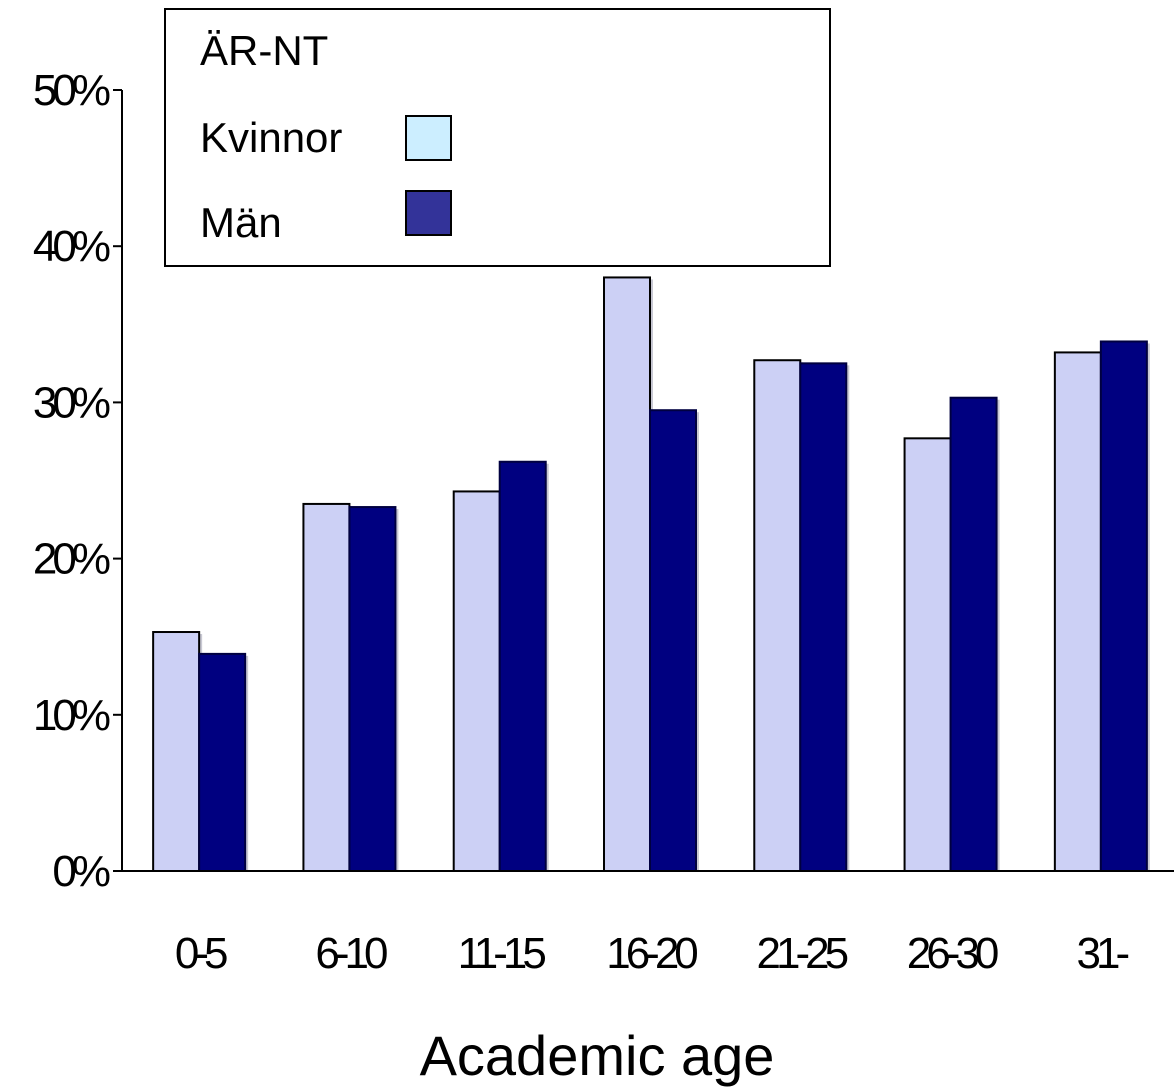 This screenshot has width=1174, height=1089. What do you see at coordinates (71, 402) in the screenshot?
I see `y-tick-label: 30%` at bounding box center [71, 402].